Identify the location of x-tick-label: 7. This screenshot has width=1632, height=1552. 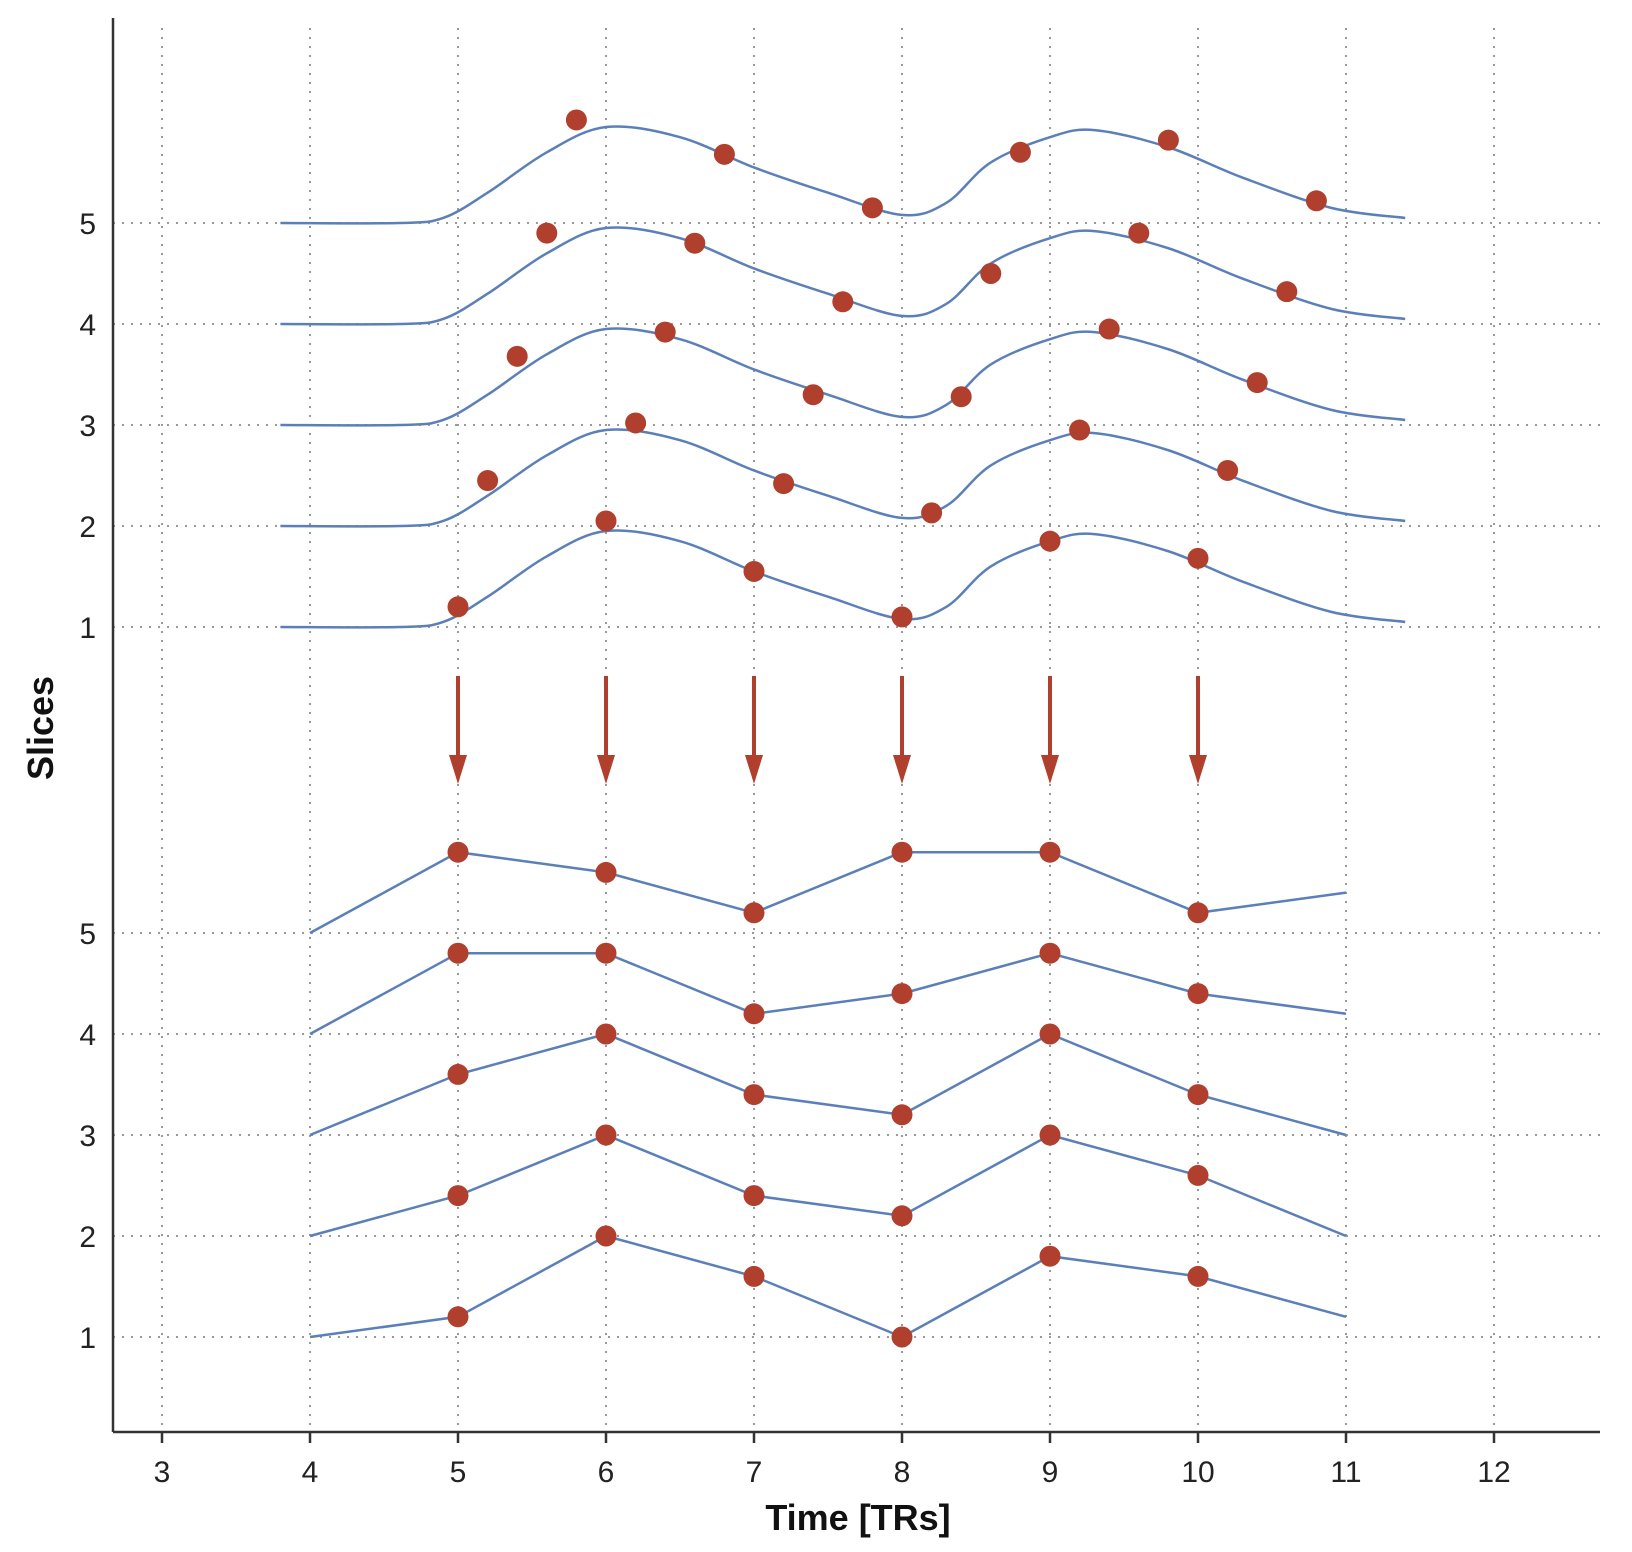
(754, 1472).